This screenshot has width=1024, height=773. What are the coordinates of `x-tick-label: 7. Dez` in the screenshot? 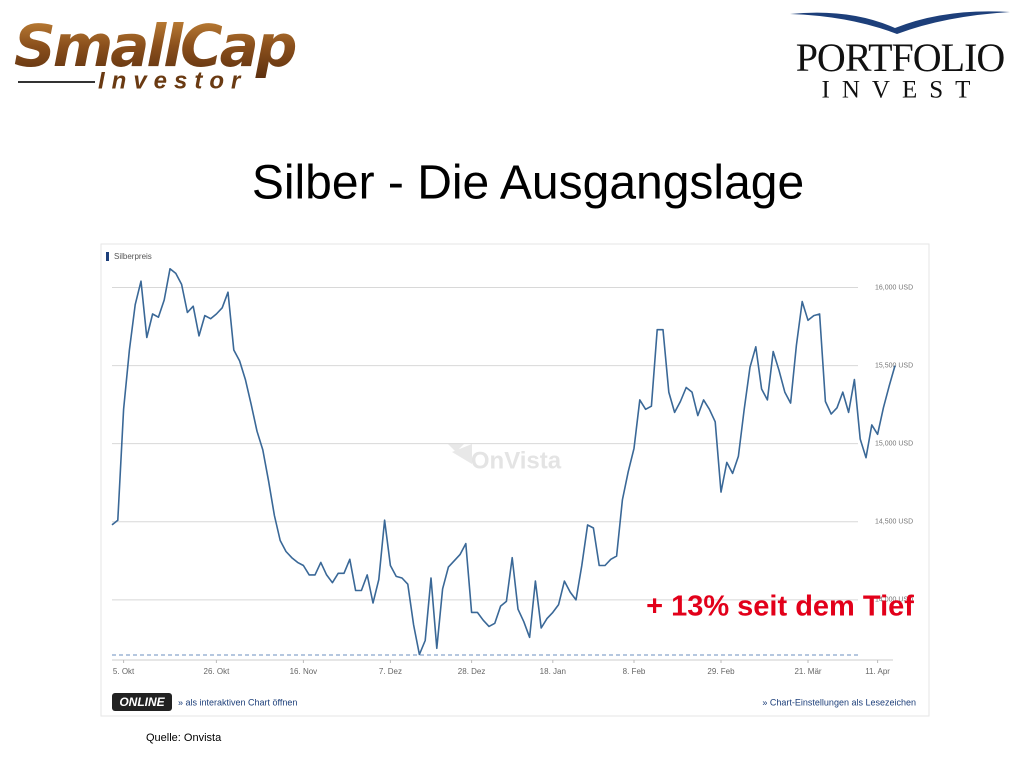 It's located at (390, 671).